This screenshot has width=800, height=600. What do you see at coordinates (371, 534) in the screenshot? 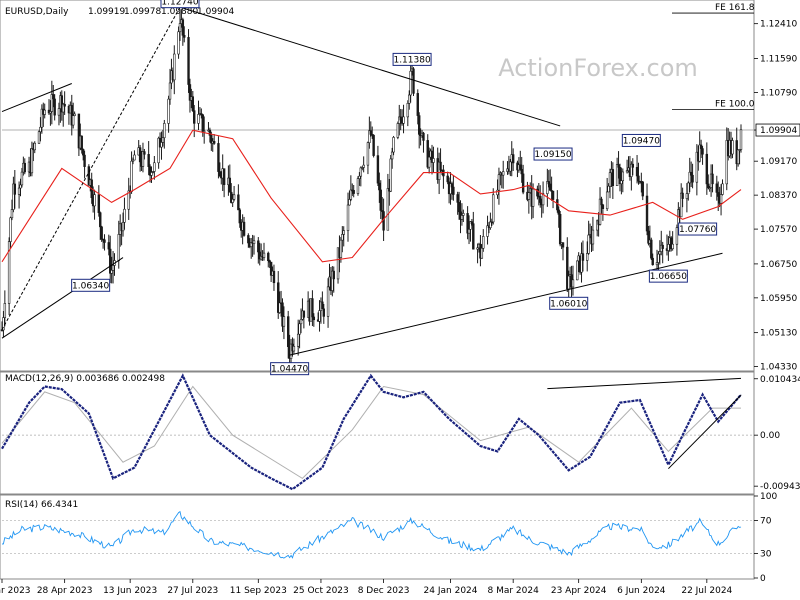
I see `rsi-line` at bounding box center [371, 534].